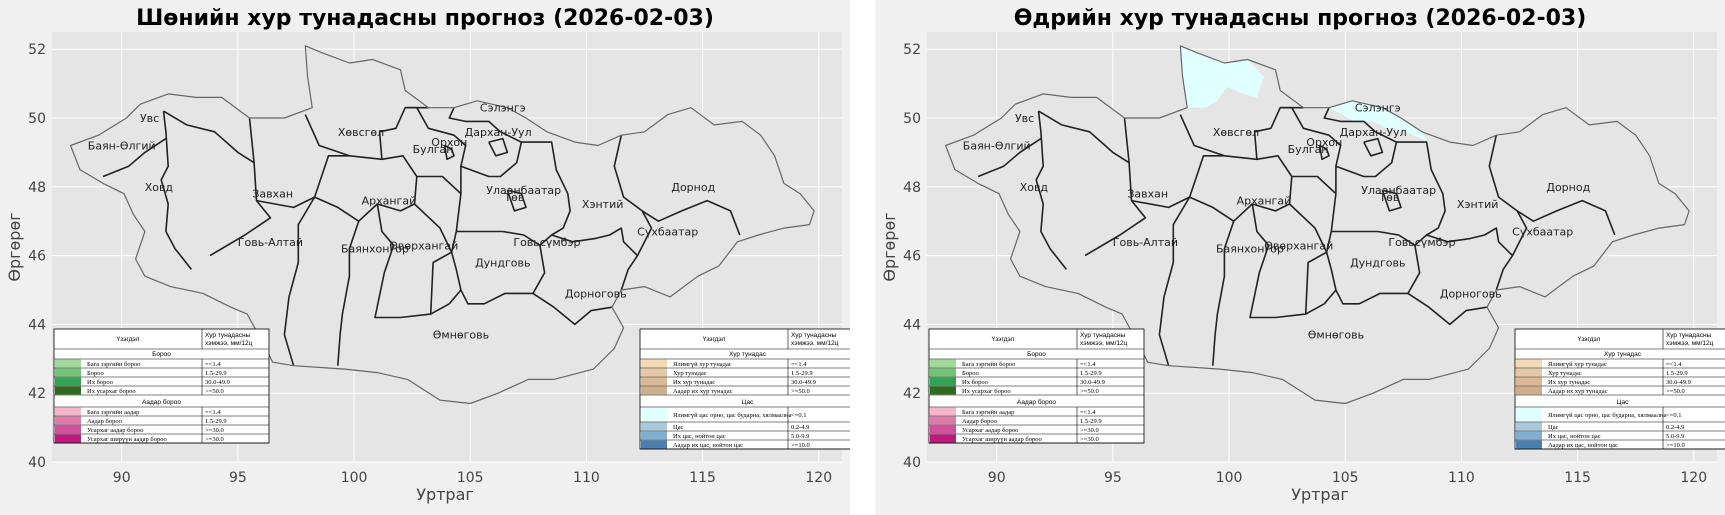  I want to click on legend-section-1-title: Хур тунадас, so click(748, 354).